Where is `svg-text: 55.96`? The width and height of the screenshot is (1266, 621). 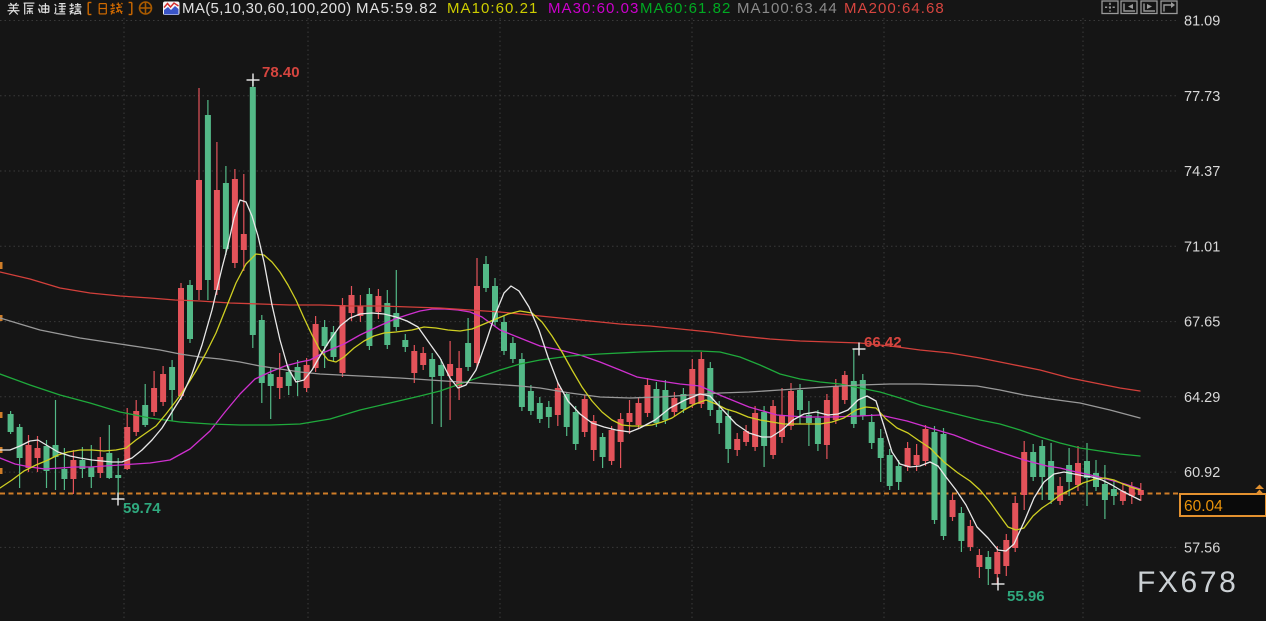
svg-text: 55.96 is located at coordinates (1026, 596).